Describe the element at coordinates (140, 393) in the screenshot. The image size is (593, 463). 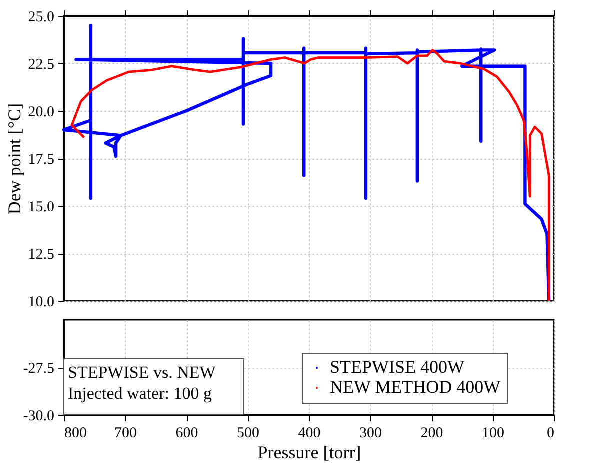
I see `annotation: Injected water: 100 g` at that location.